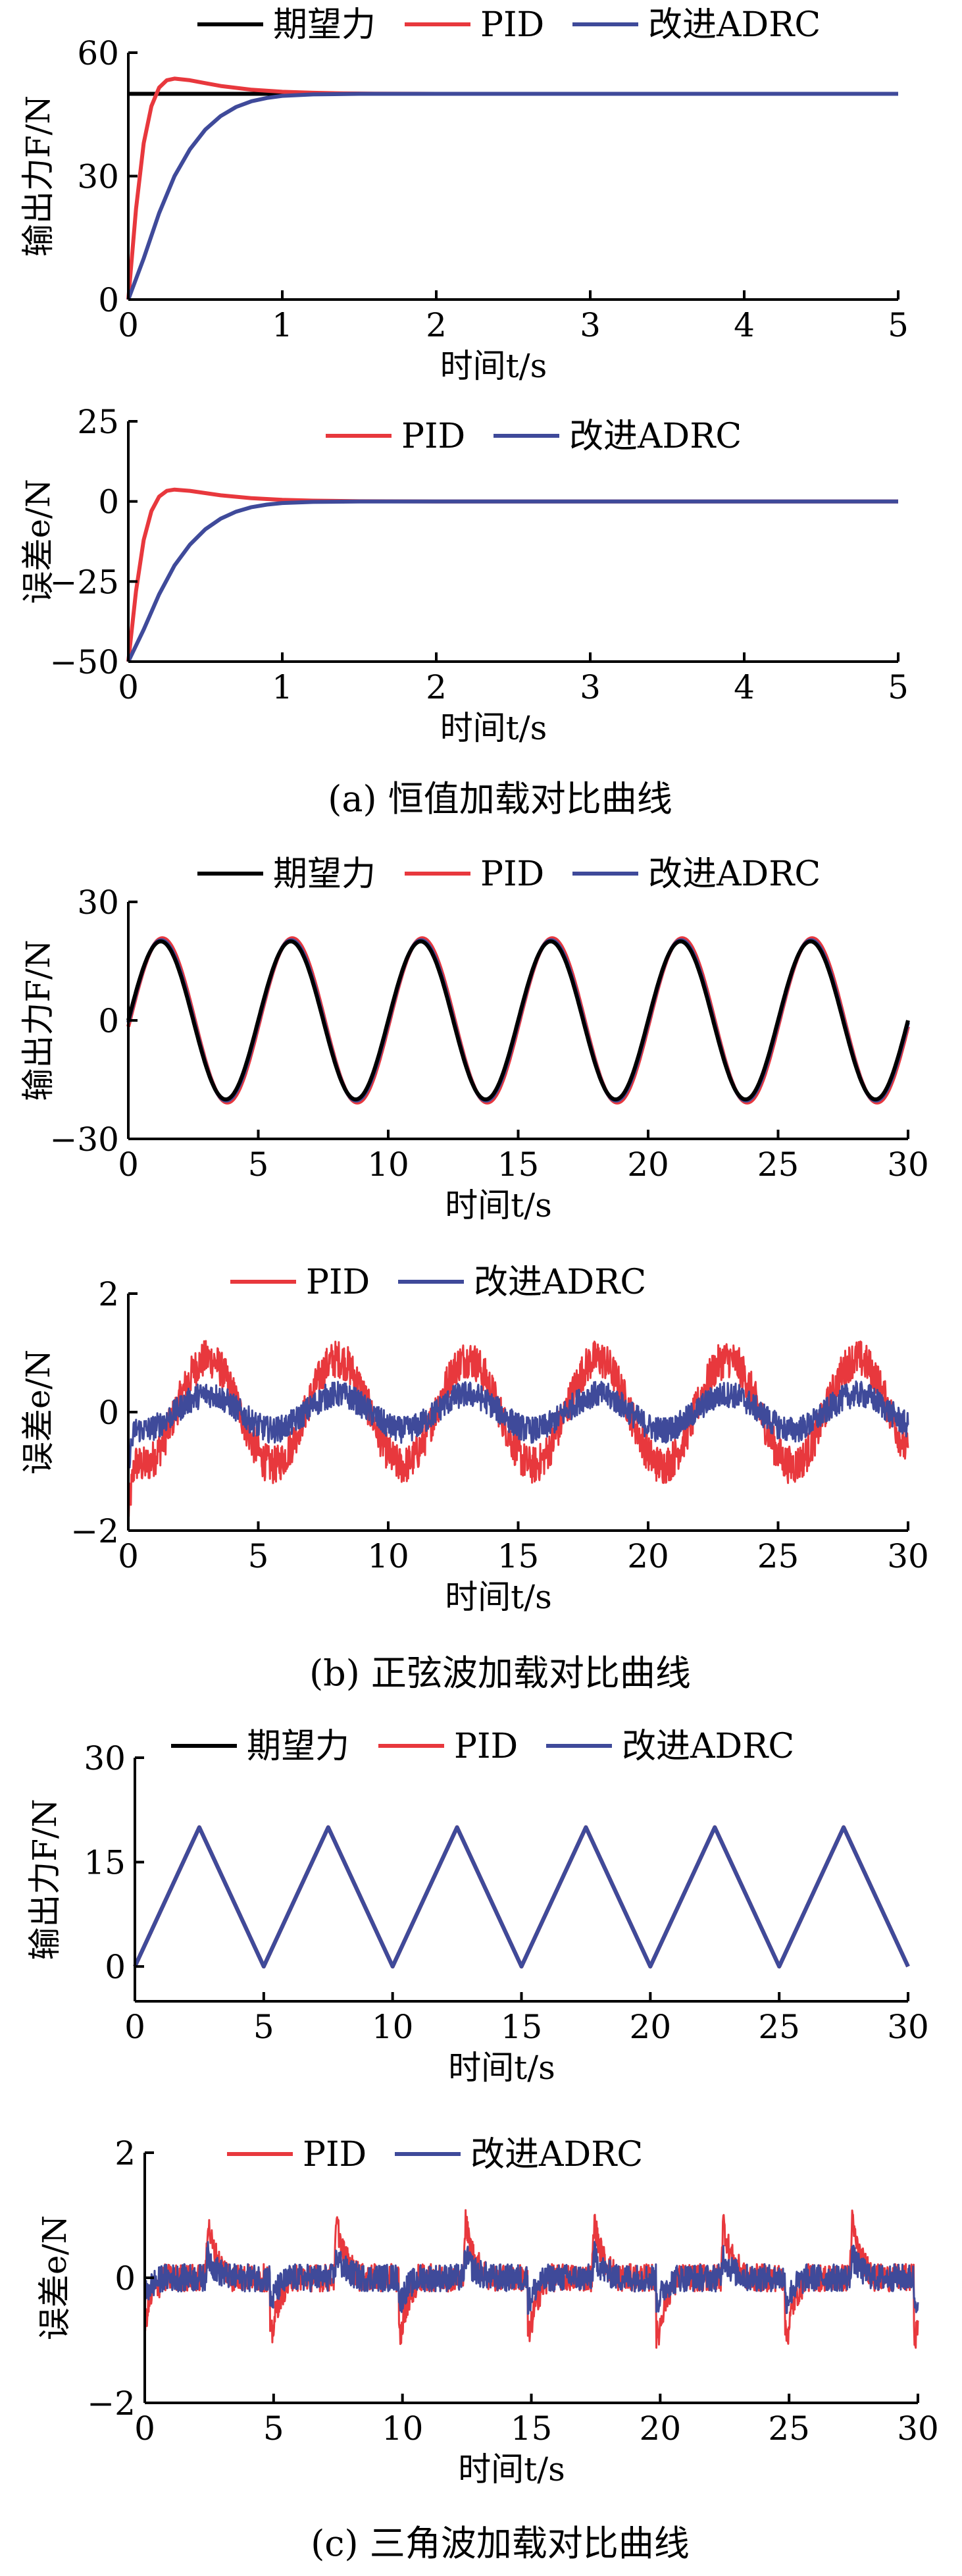 Image resolution: width=962 pixels, height=2576 pixels. What do you see at coordinates (98, 53) in the screenshot?
I see `y-tick-label: 60` at bounding box center [98, 53].